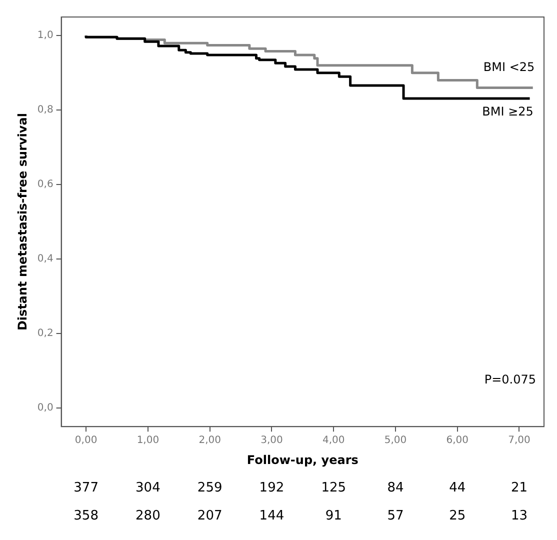  What do you see at coordinates (209, 488) in the screenshot?
I see `text: 259` at bounding box center [209, 488].